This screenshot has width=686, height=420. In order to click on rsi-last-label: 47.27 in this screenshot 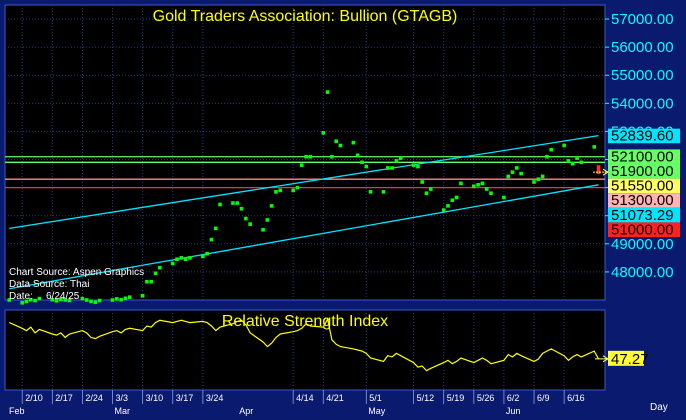, I will do `click(630, 359)`.